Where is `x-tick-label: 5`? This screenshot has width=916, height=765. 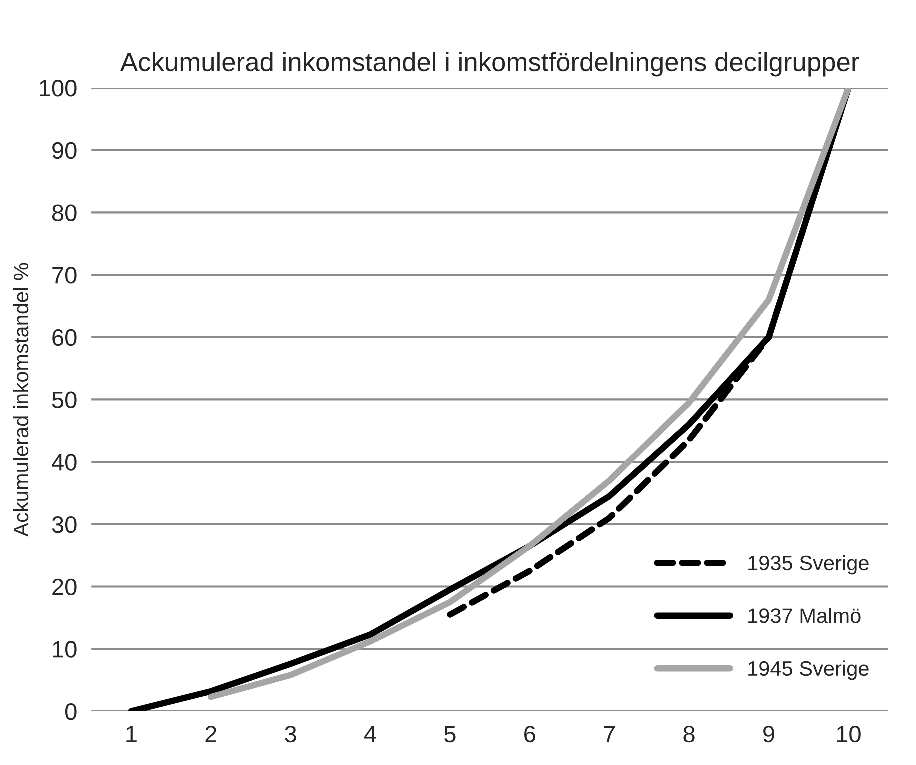
x-tick-label: 5 is located at coordinates (450, 734).